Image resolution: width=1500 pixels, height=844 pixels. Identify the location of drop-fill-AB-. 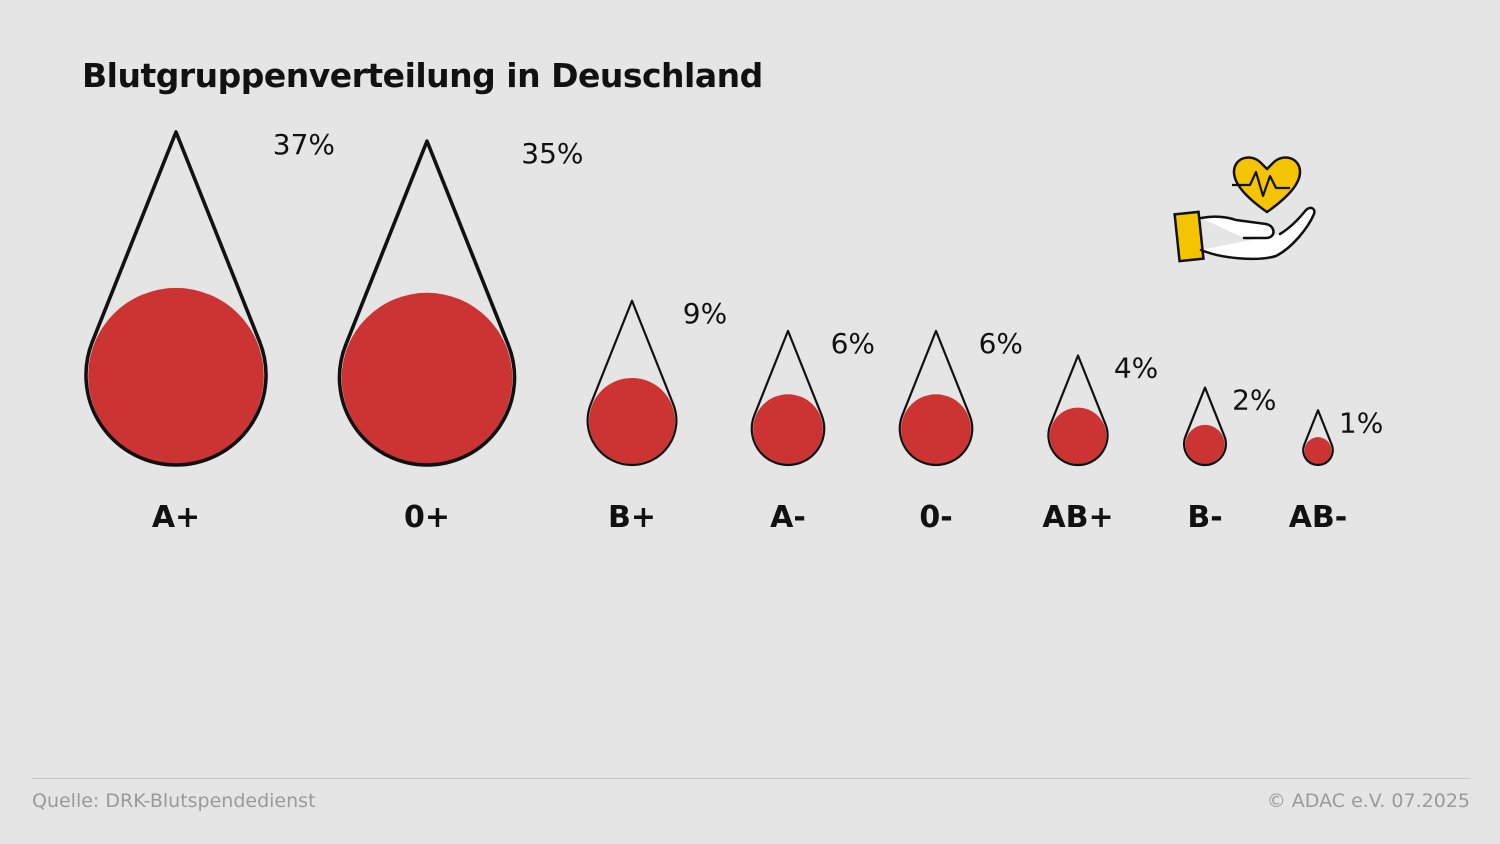
(1318, 451).